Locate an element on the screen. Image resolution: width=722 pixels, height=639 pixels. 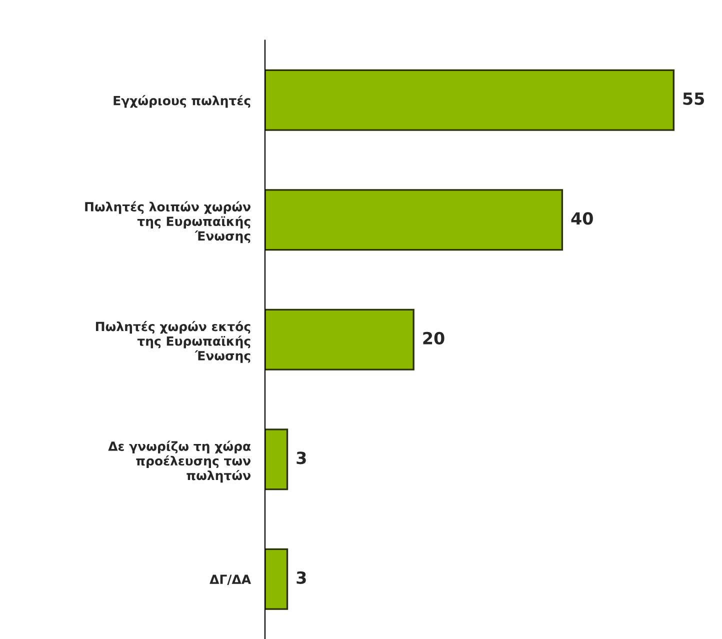
y-tick-label: Δε γνωρίζω τη χώρα προέλευσης των πωλητών is located at coordinates (179, 461).